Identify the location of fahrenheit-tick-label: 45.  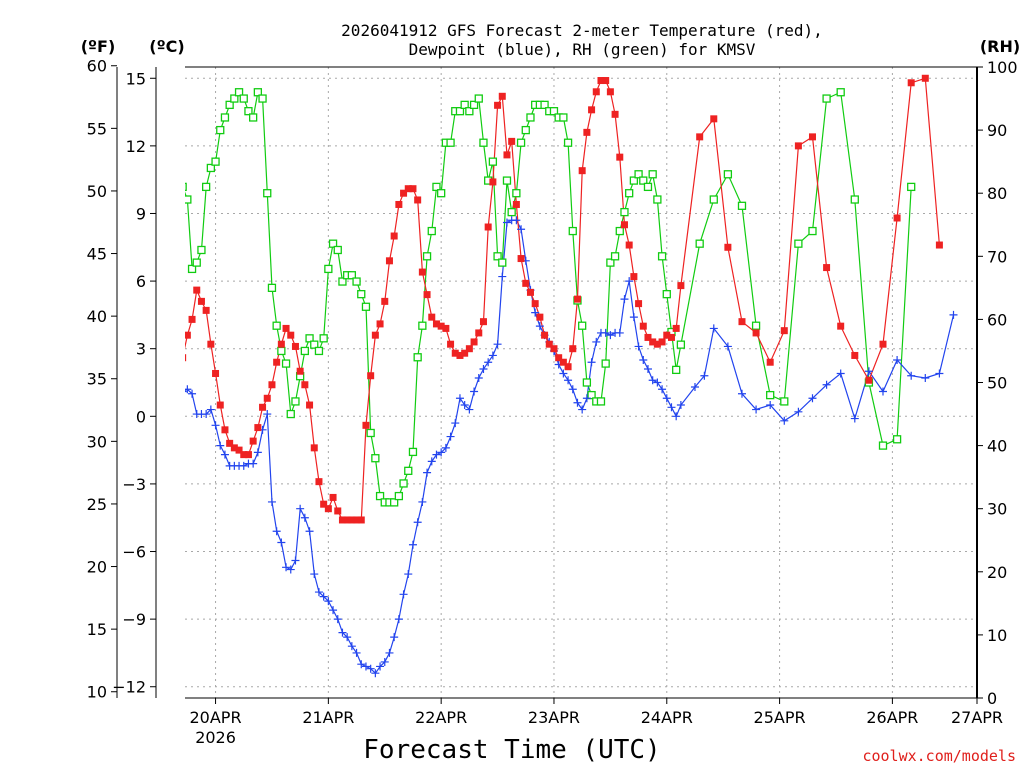
(97, 254).